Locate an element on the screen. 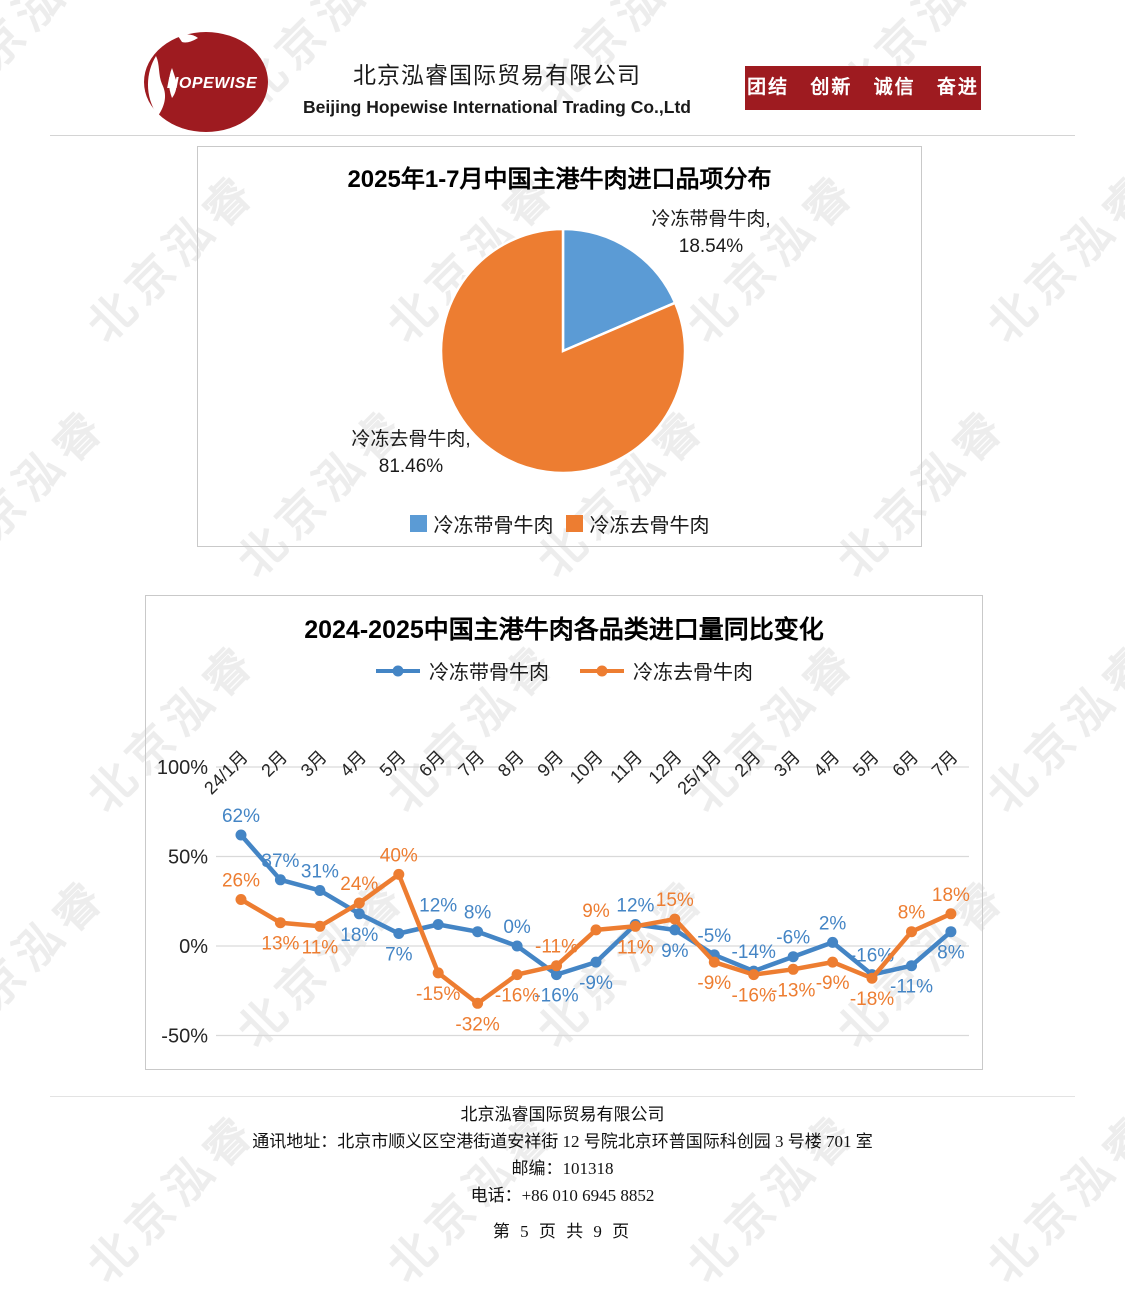 Image resolution: width=1125 pixels, height=1297 pixels. data-label: 31% is located at coordinates (320, 872).